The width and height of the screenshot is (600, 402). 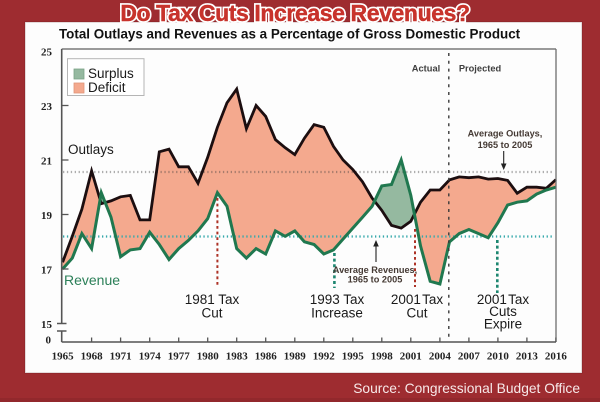 I want to click on svg-text: Average Outlays,, so click(x=505, y=134).